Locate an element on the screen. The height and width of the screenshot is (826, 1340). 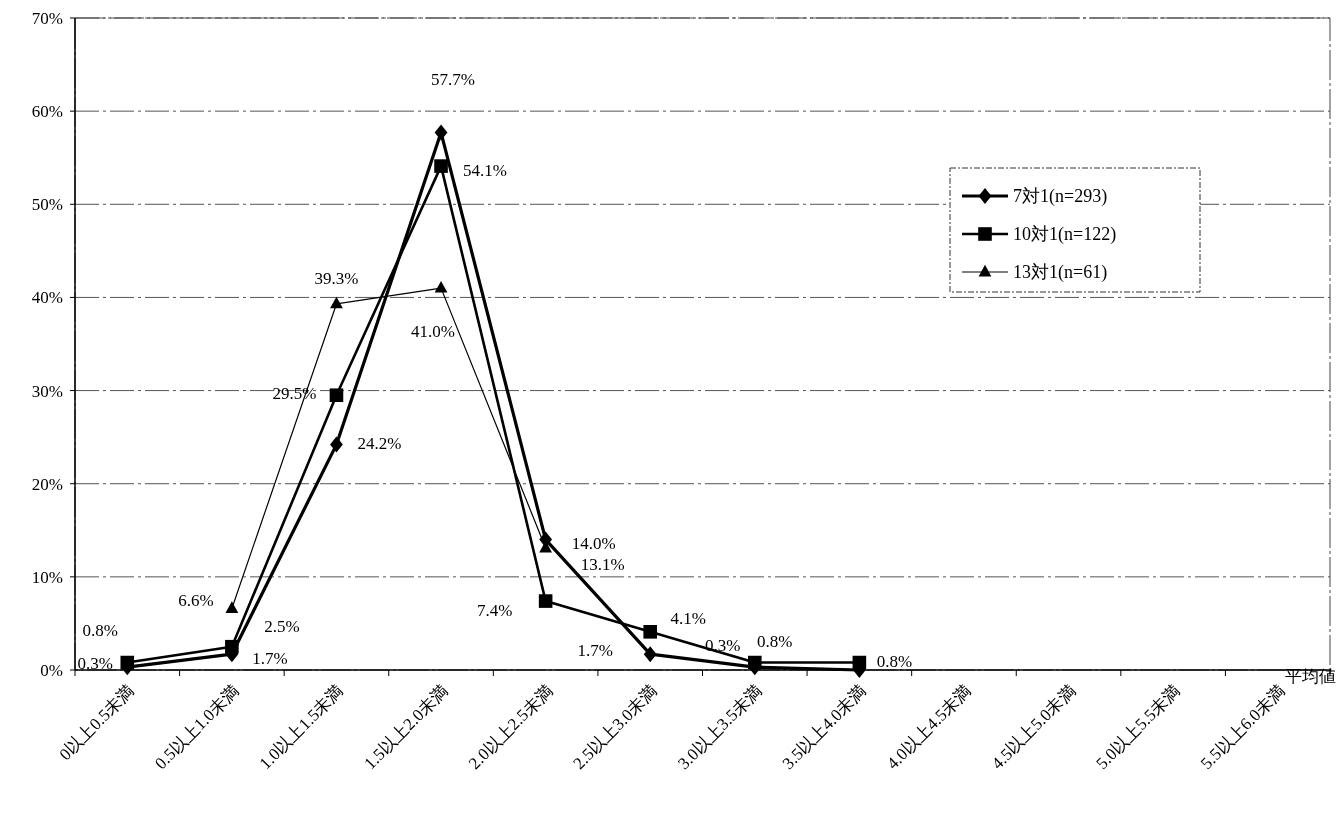
data-label: 24.2% is located at coordinates (379, 443).